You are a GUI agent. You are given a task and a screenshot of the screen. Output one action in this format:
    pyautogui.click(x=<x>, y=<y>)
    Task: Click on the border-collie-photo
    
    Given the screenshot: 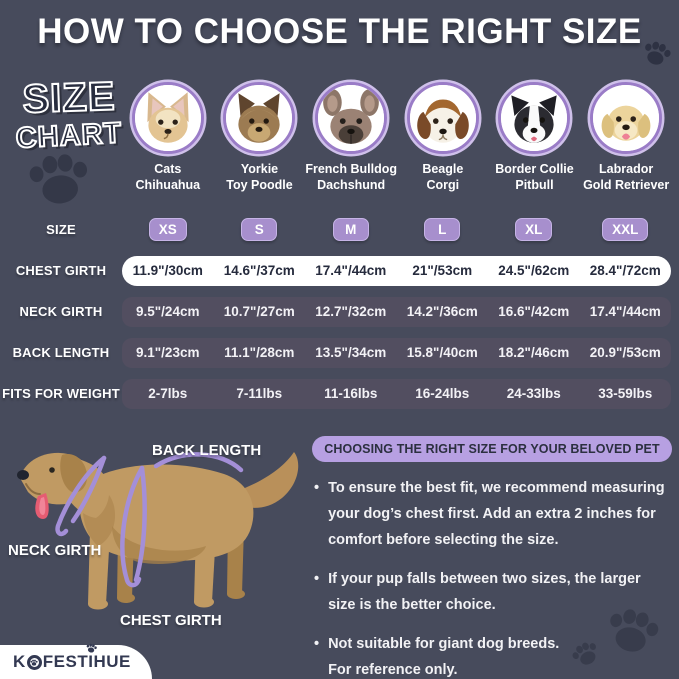 What is the action you would take?
    pyautogui.click(x=534, y=118)
    